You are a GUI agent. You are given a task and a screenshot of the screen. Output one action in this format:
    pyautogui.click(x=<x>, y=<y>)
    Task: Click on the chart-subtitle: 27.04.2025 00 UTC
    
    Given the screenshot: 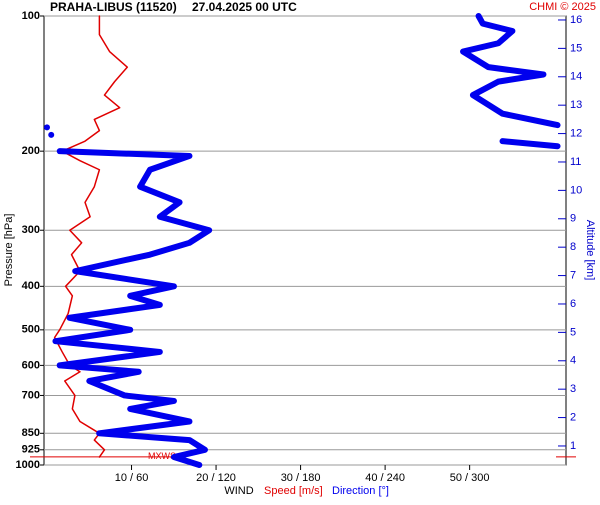 What is the action you would take?
    pyautogui.click(x=244, y=7)
    